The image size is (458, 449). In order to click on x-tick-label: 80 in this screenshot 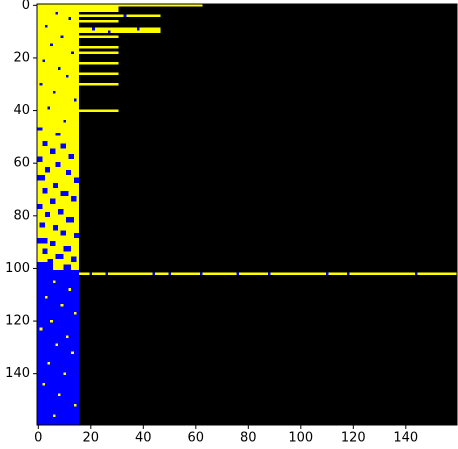, I will do `click(248, 438)`.